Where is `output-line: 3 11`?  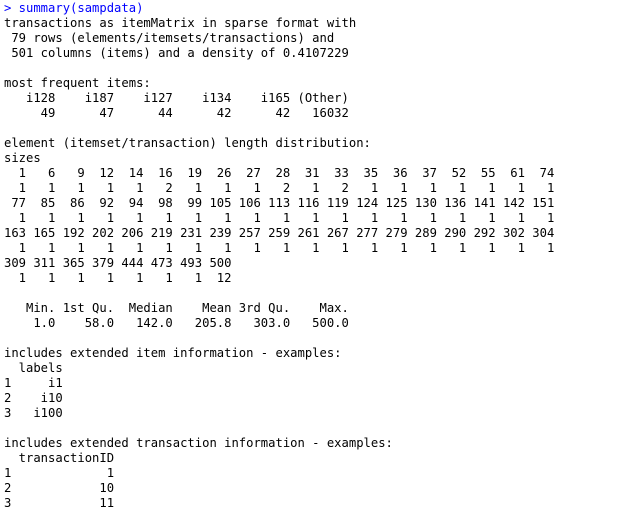 output-line: 3 11 is located at coordinates (59, 503).